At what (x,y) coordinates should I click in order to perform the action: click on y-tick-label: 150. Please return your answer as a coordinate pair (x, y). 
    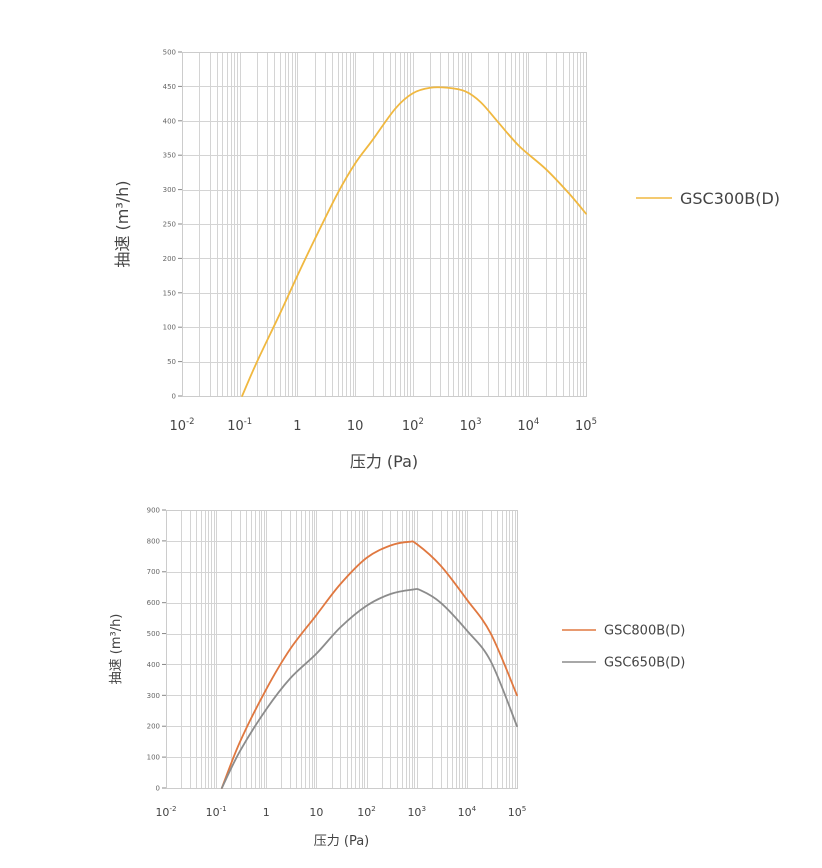
    Looking at the image, I should click on (169, 293).